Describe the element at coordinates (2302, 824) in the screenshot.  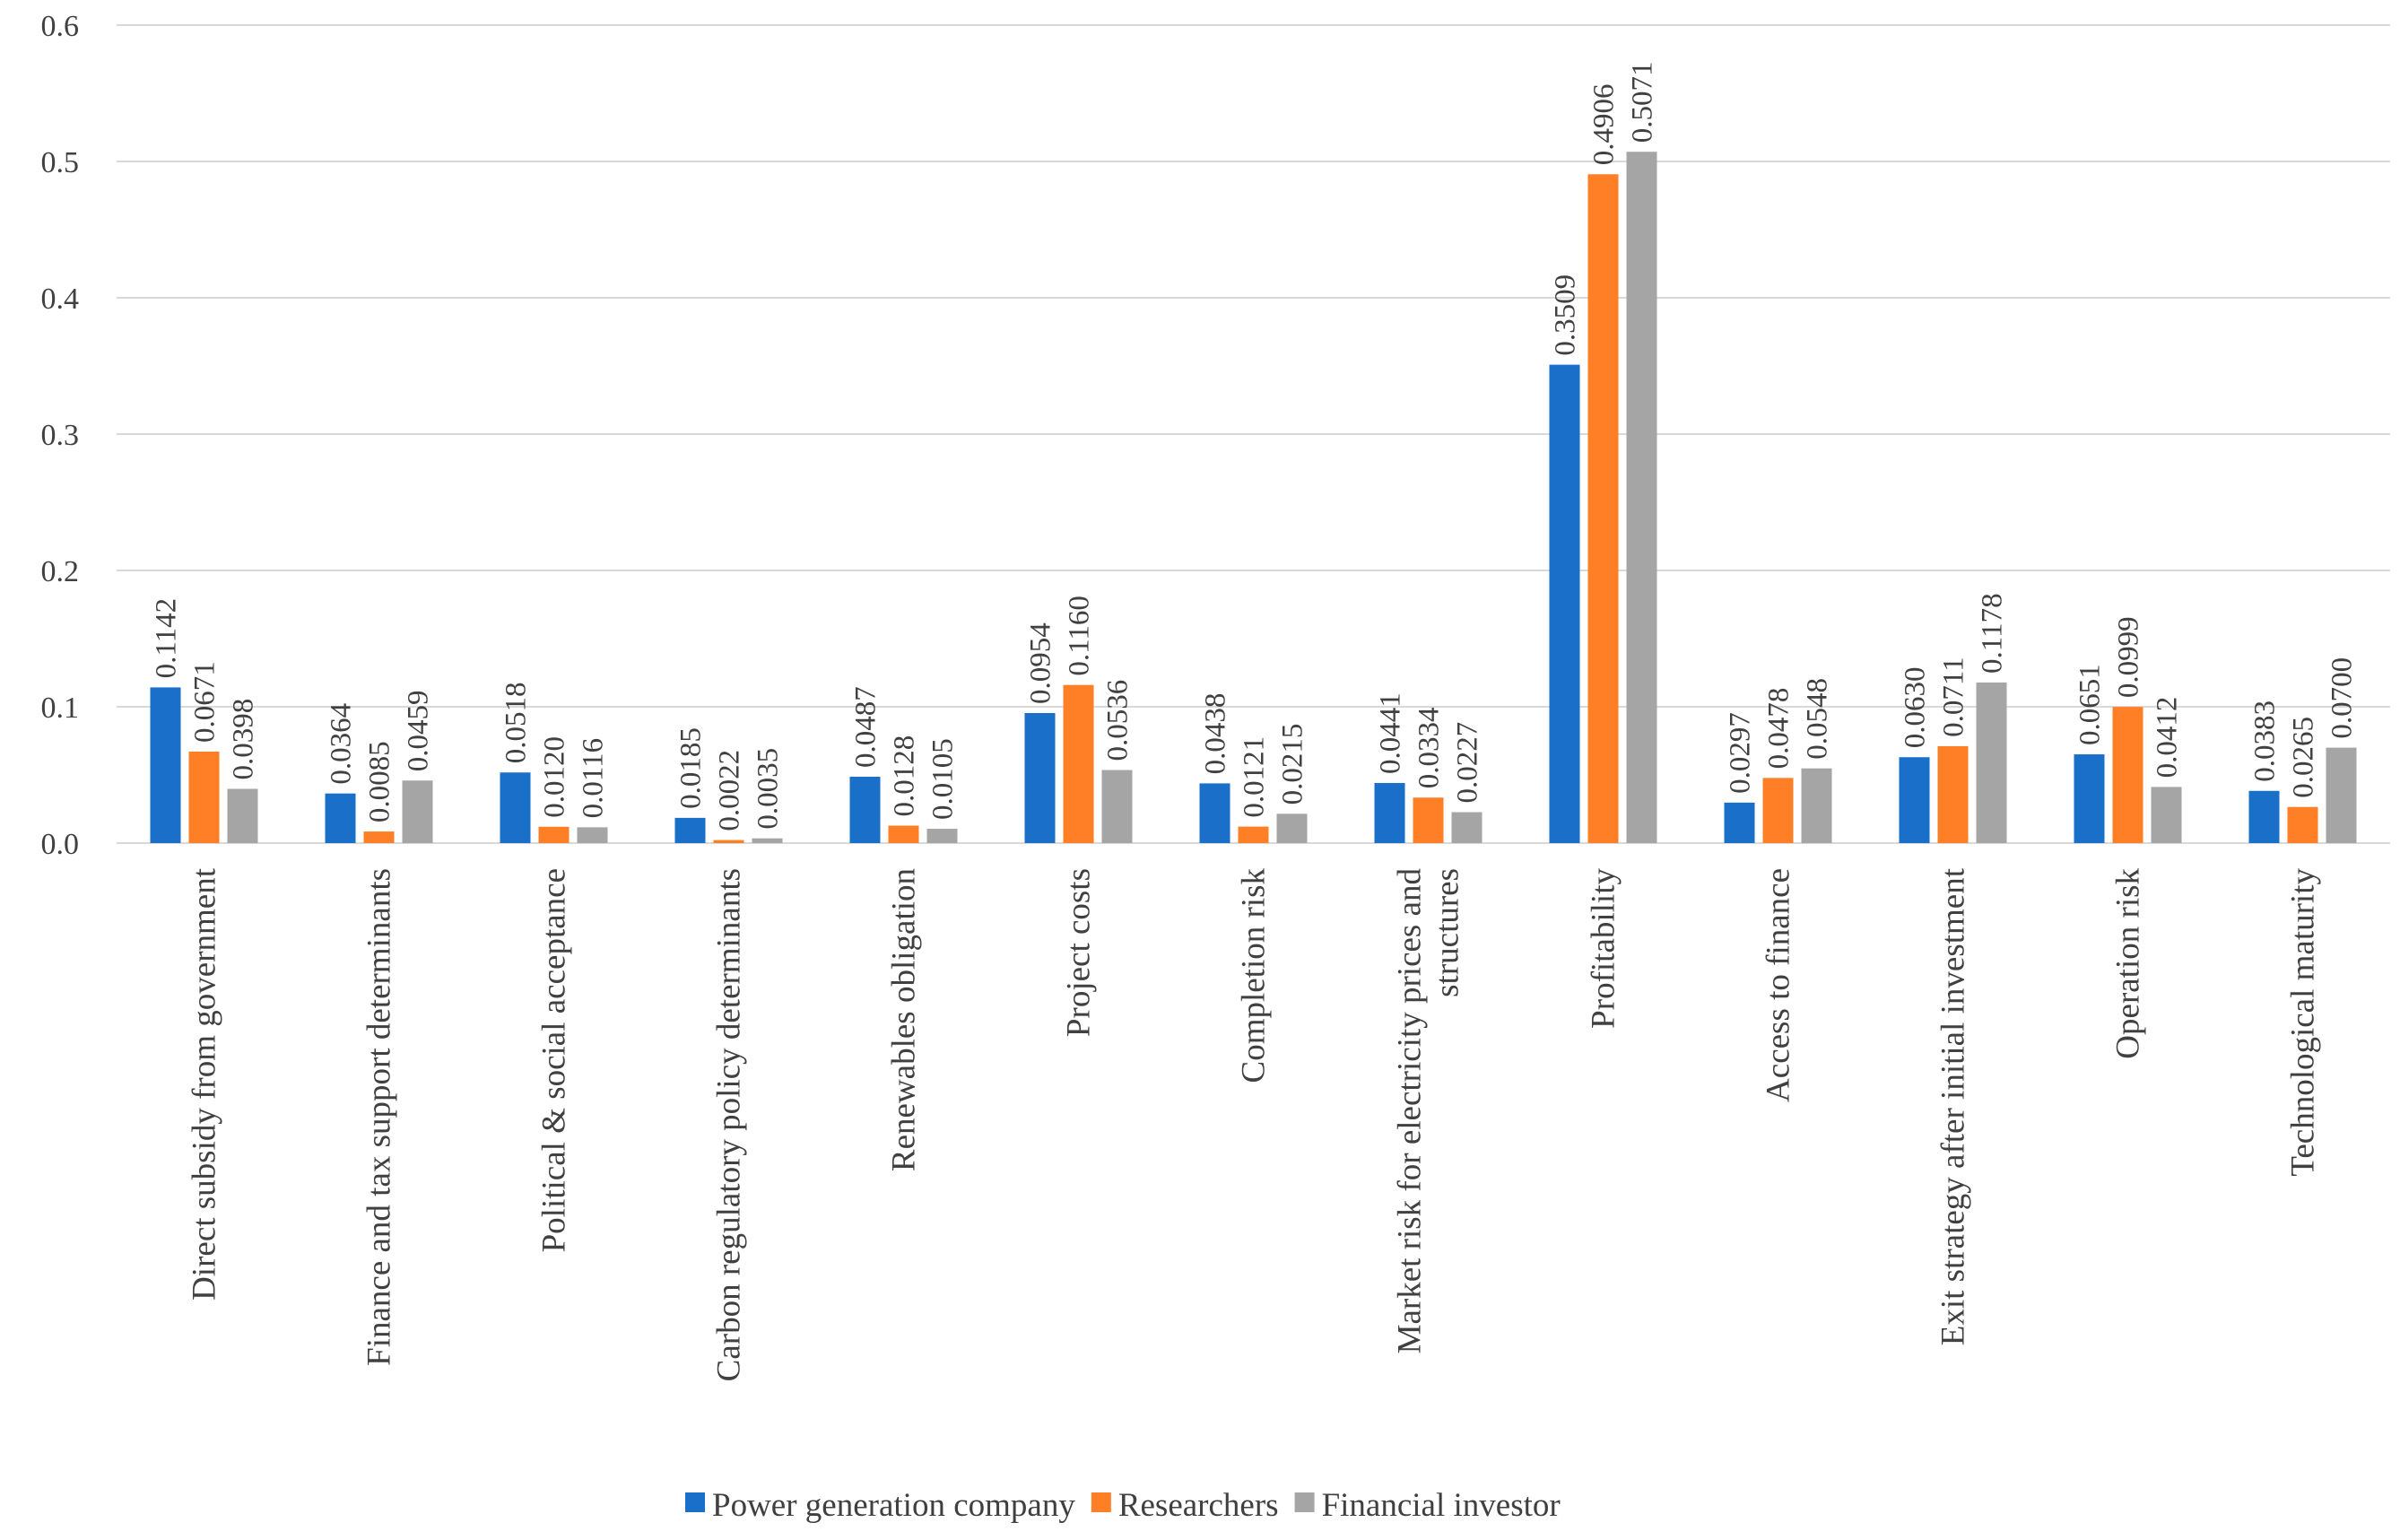
I see `bar-13-researchers` at that location.